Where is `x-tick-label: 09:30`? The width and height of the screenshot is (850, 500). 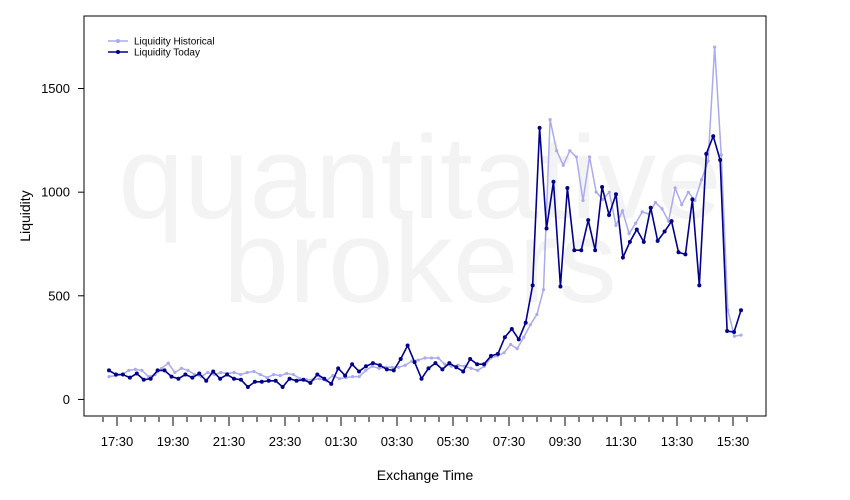 x-tick-label: 09:30 is located at coordinates (565, 441).